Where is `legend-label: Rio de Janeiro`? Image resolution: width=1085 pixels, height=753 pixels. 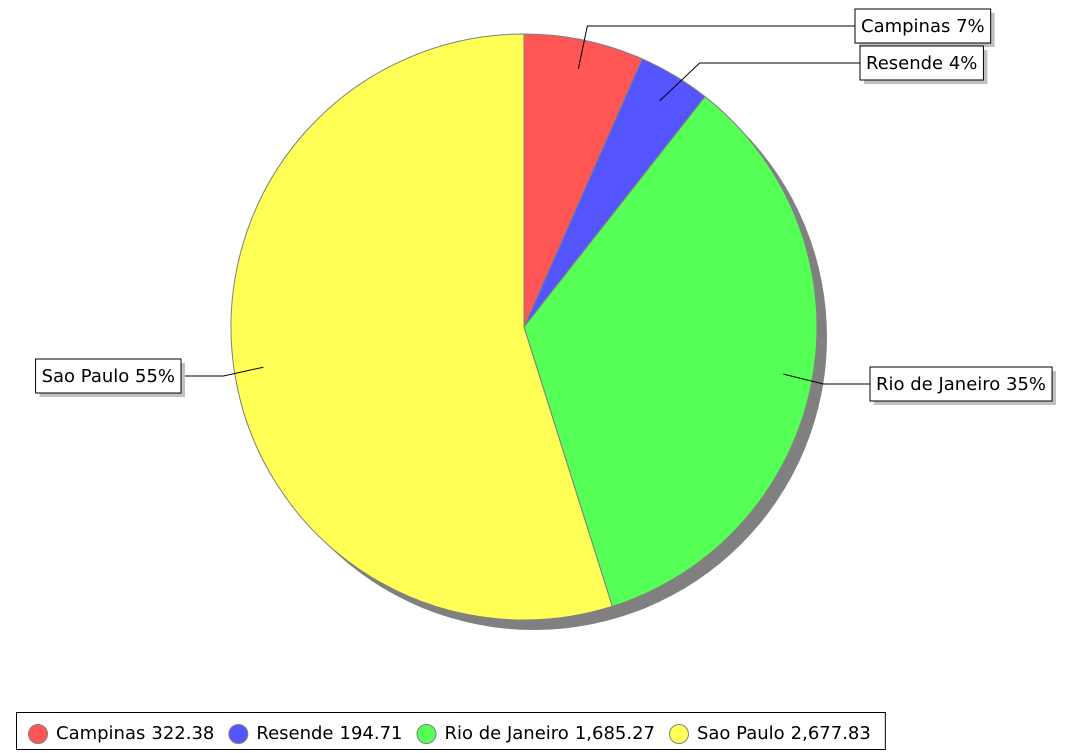
legend-label: Rio de Janeiro is located at coordinates (507, 733).